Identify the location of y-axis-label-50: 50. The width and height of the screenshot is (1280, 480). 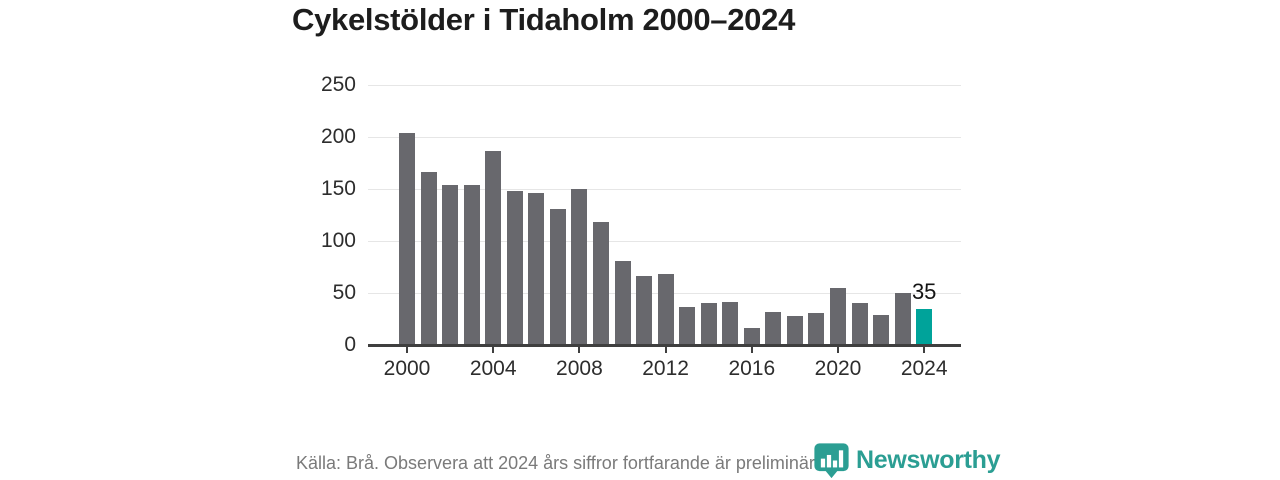
(344, 292).